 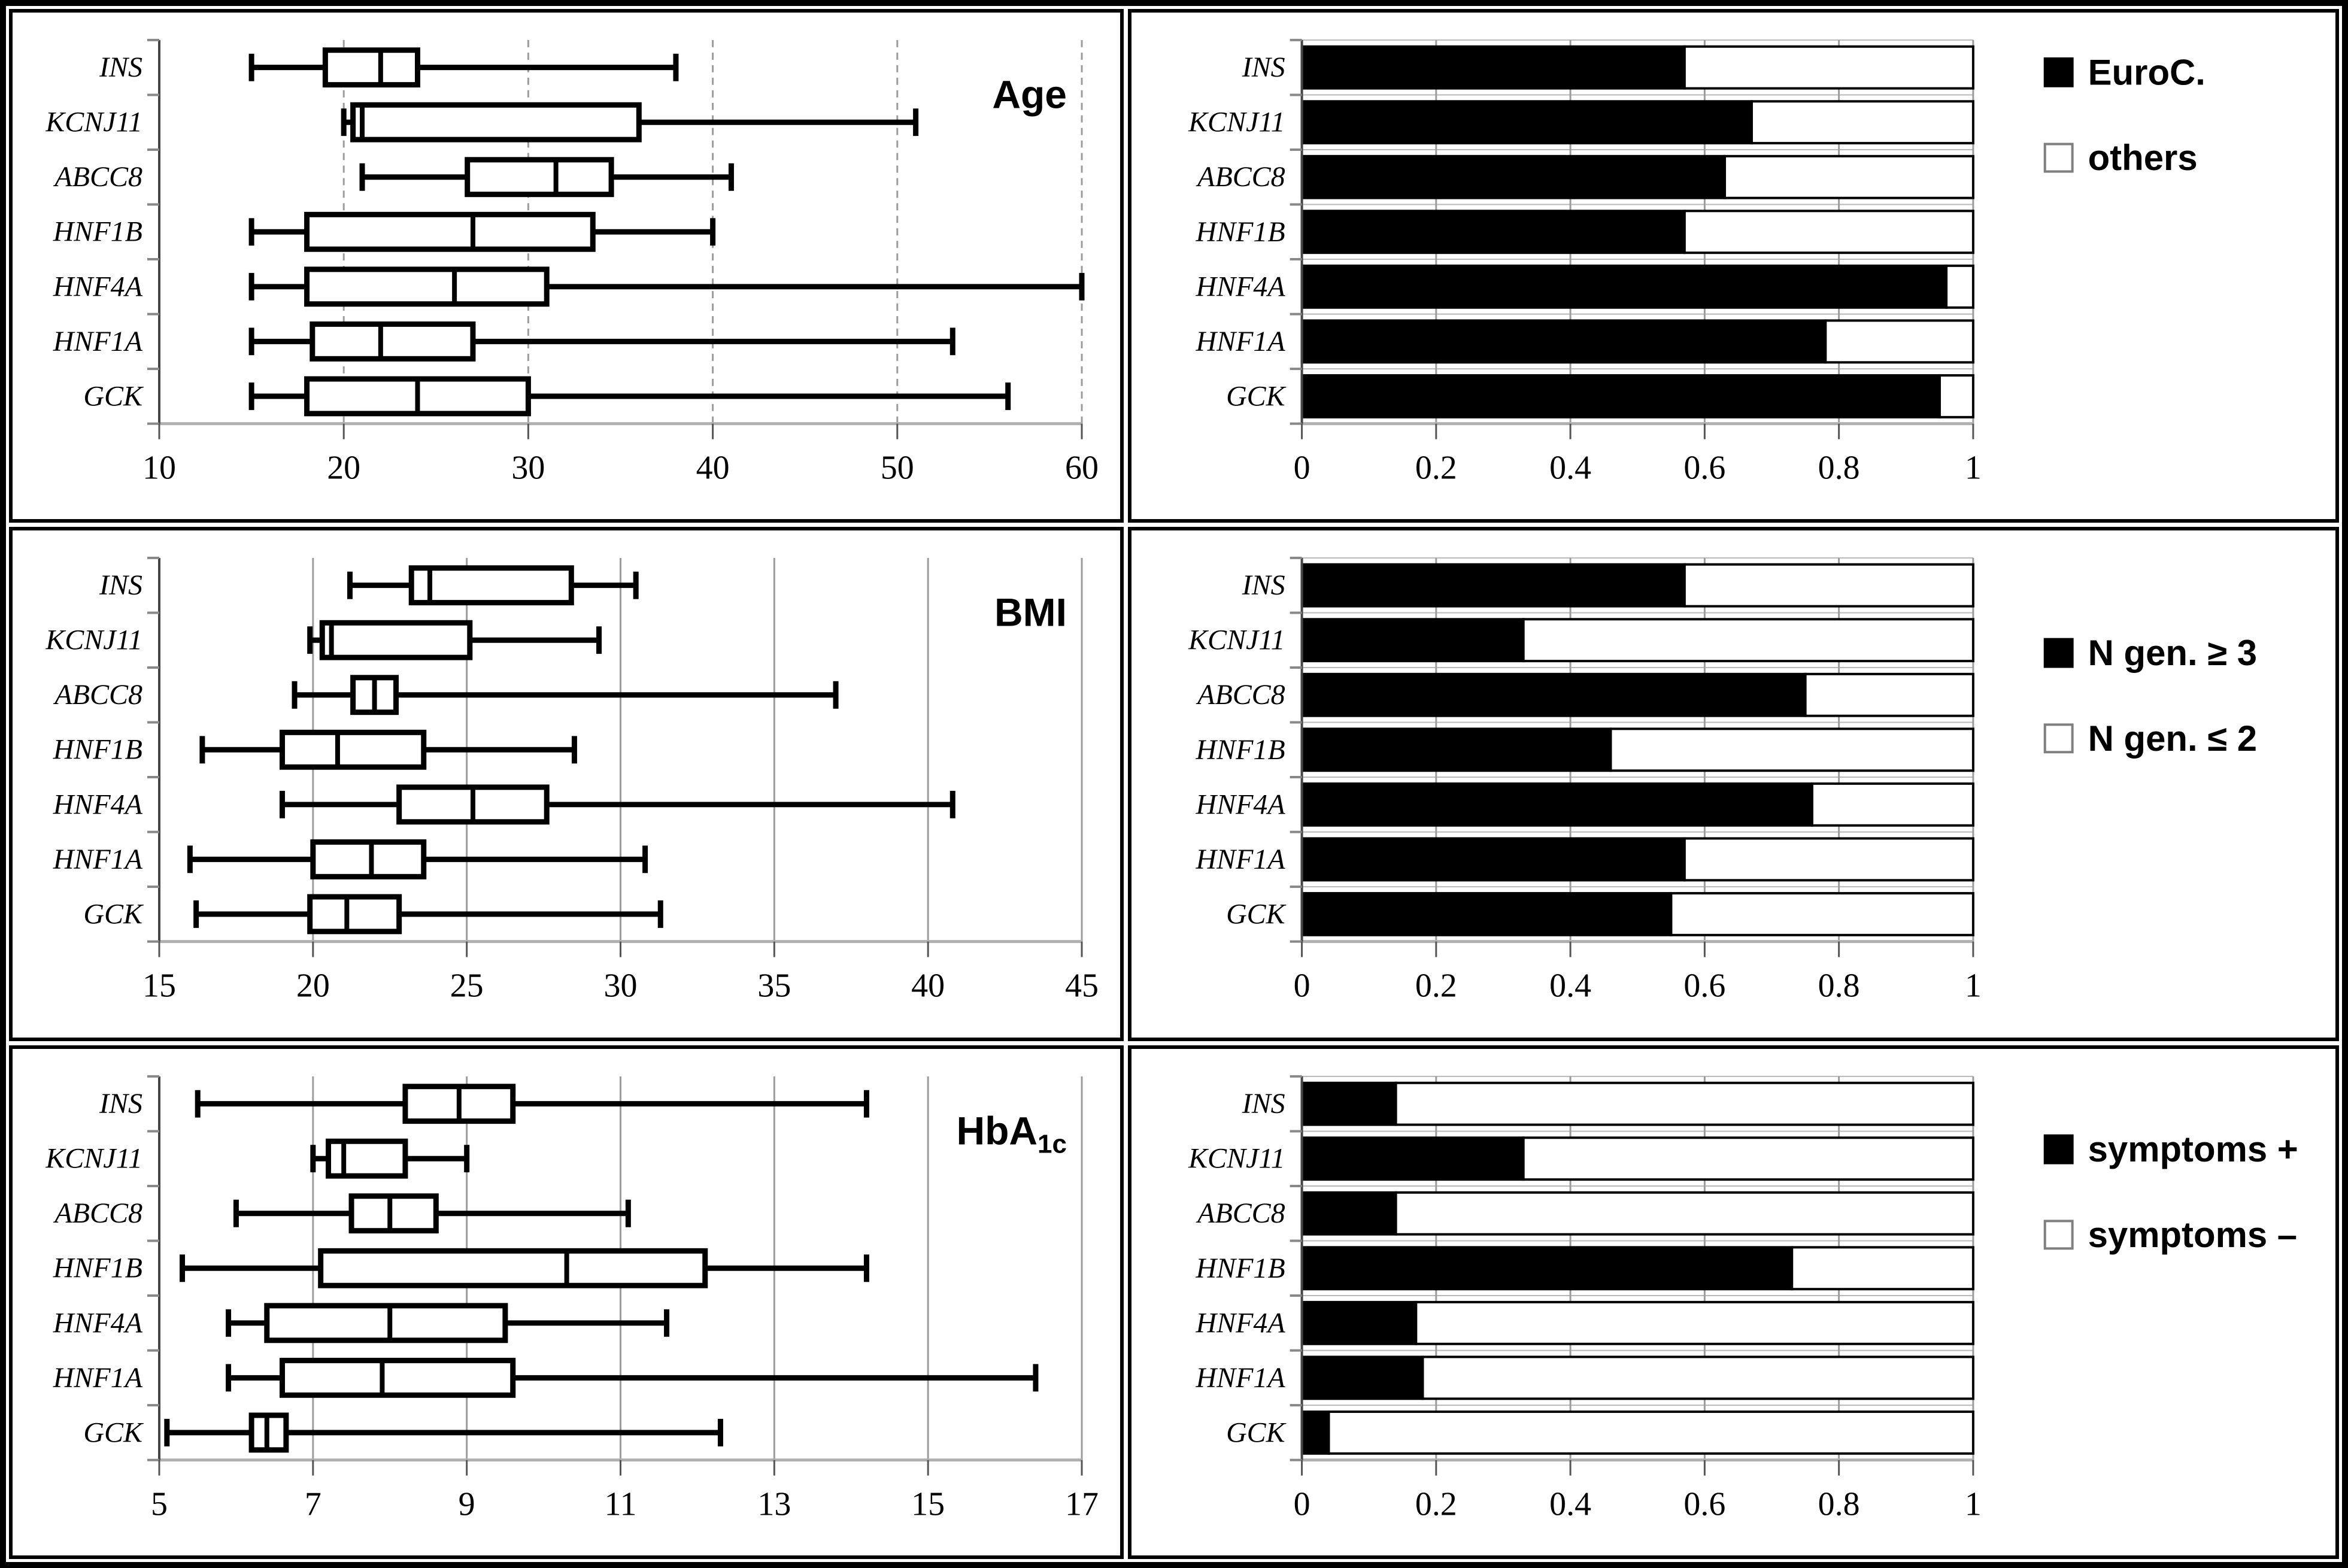 What do you see at coordinates (1362, 1377) in the screenshot?
I see `bar-black-HNF1A` at bounding box center [1362, 1377].